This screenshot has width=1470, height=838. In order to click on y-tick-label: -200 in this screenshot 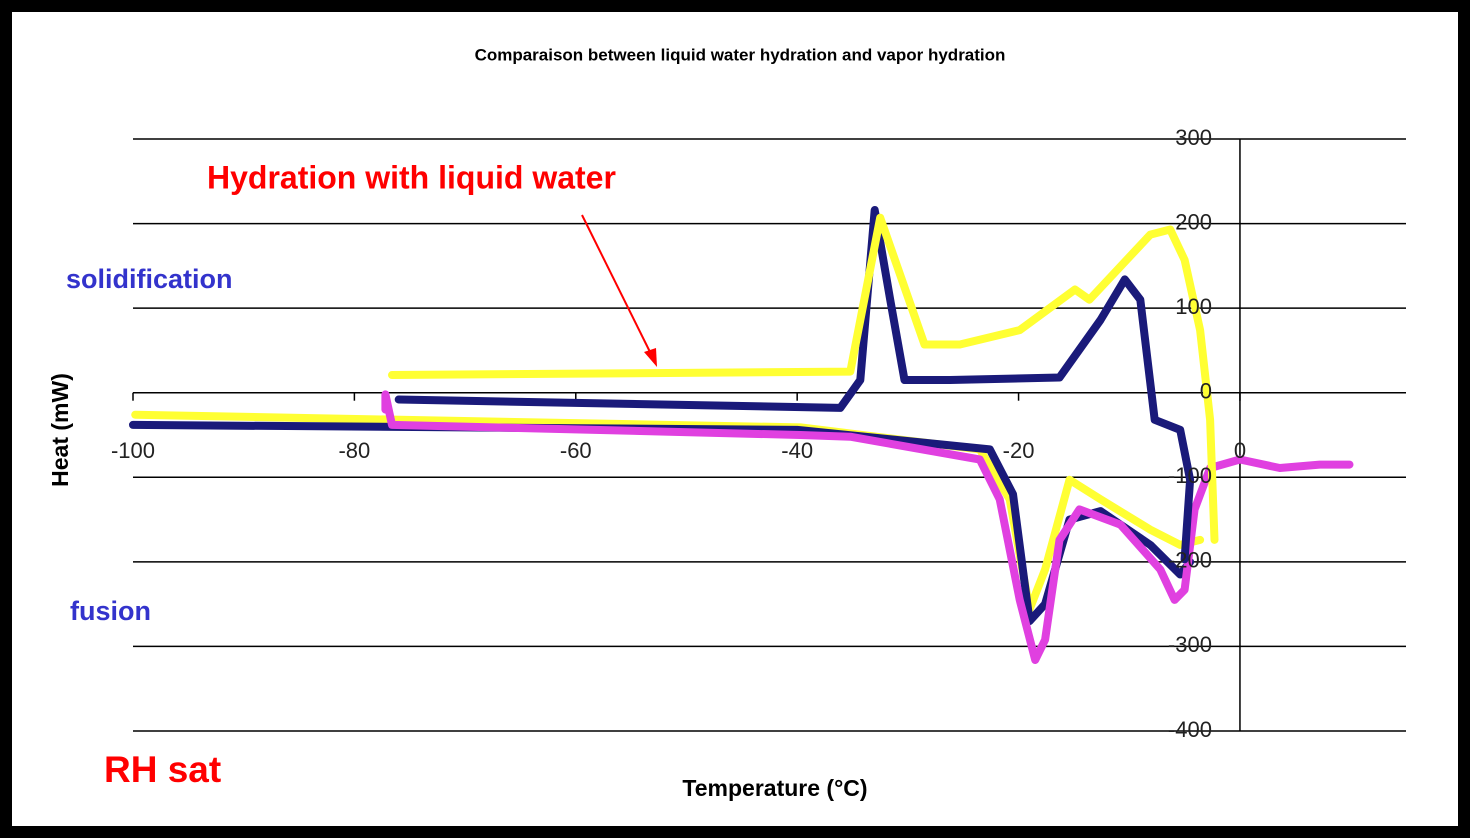, I will do `click(1190, 560)`.